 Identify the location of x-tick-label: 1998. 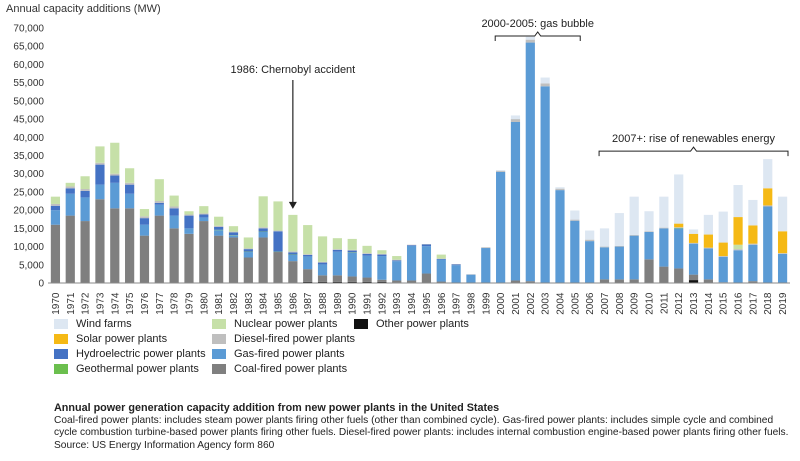
(471, 303).